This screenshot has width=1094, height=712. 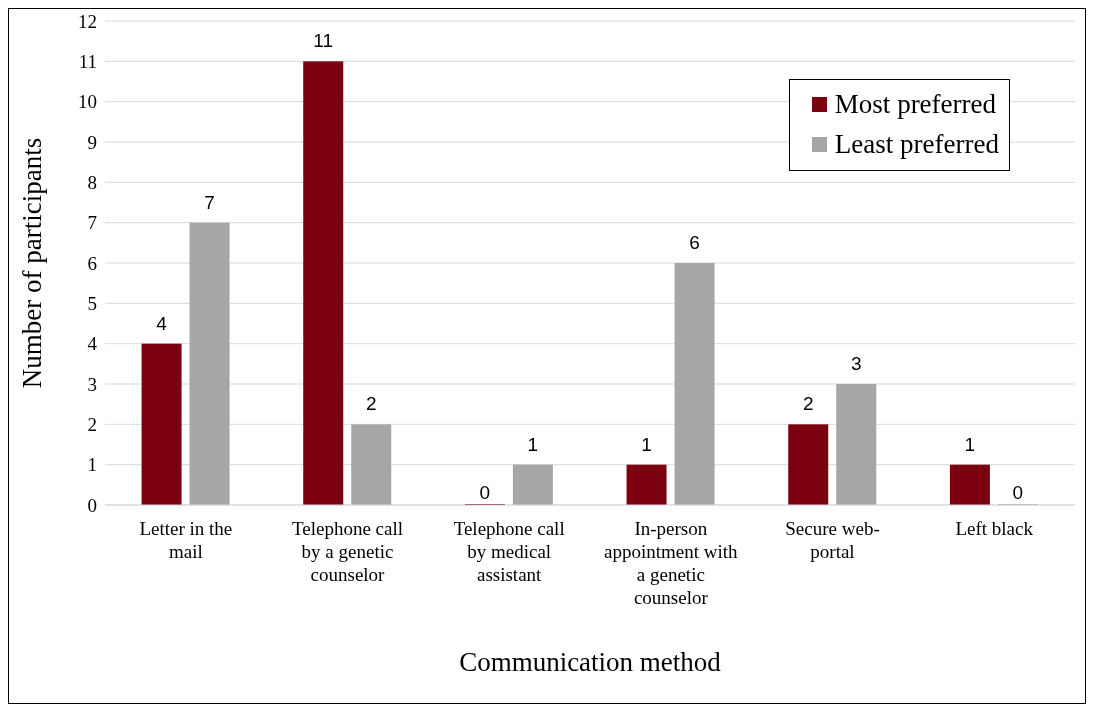 I want to click on legend-label: Most preferred, so click(x=915, y=104).